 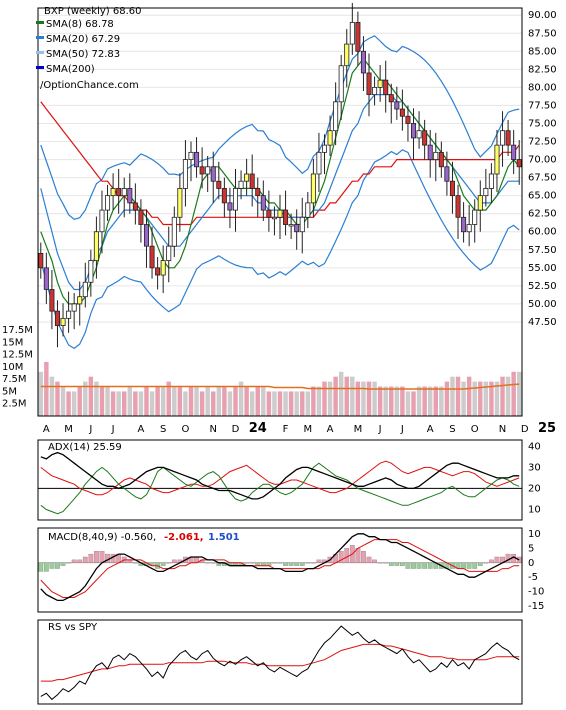 I want to click on macd-tick-label: -10, so click(x=536, y=592).